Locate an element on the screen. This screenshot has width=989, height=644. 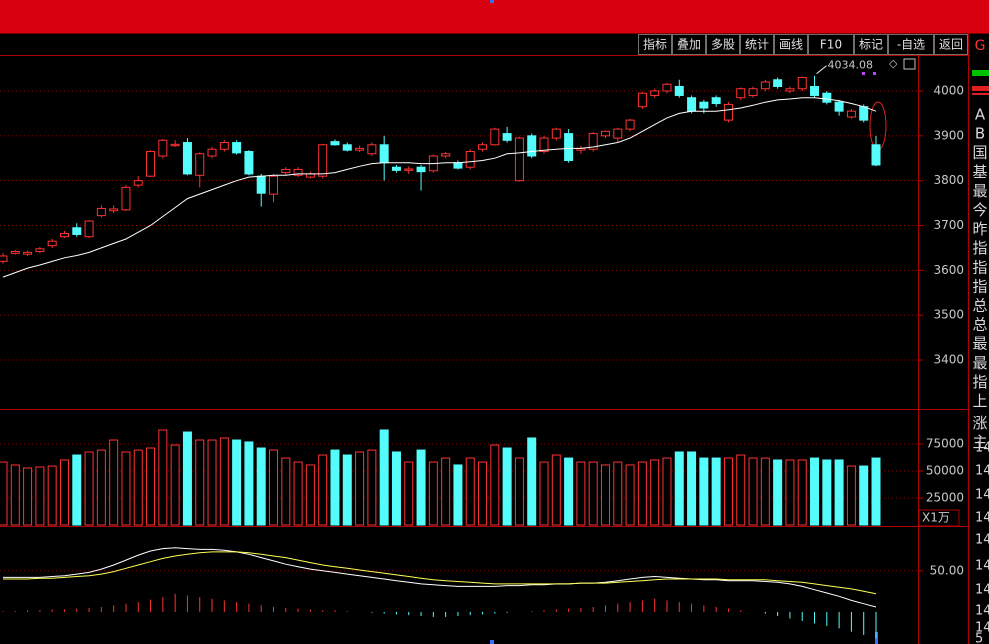
toolbar-button: 叠加 is located at coordinates (689, 44).